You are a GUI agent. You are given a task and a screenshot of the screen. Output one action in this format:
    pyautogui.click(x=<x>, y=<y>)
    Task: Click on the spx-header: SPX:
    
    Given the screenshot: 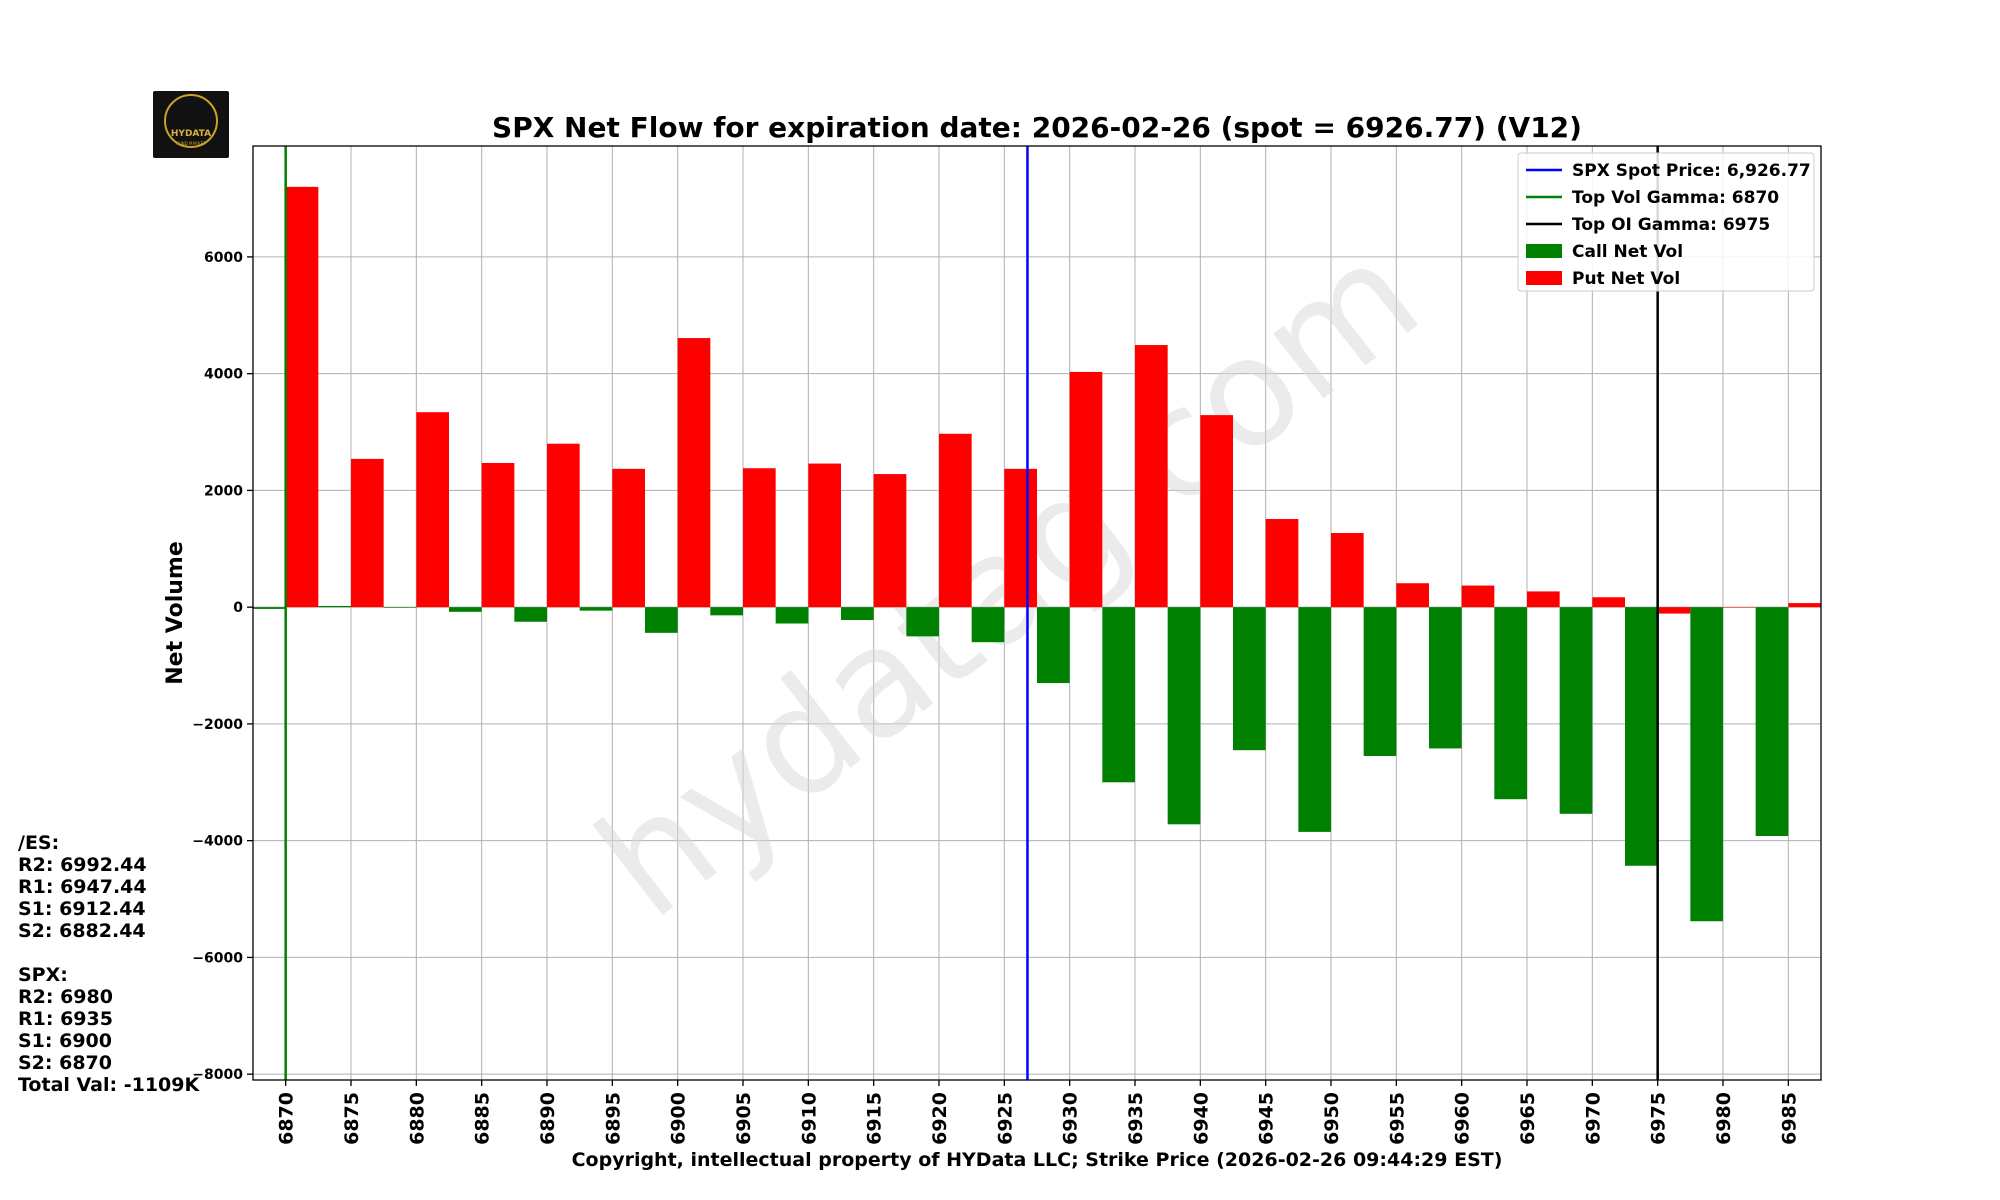 What is the action you would take?
    pyautogui.click(x=43, y=975)
    